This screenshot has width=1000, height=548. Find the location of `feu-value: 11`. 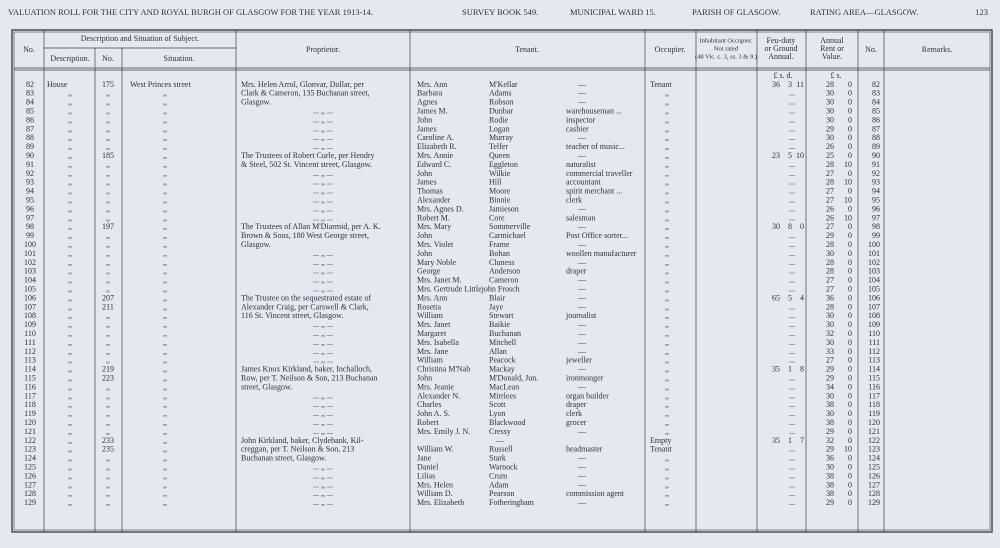

feu-value: 11 is located at coordinates (800, 84).